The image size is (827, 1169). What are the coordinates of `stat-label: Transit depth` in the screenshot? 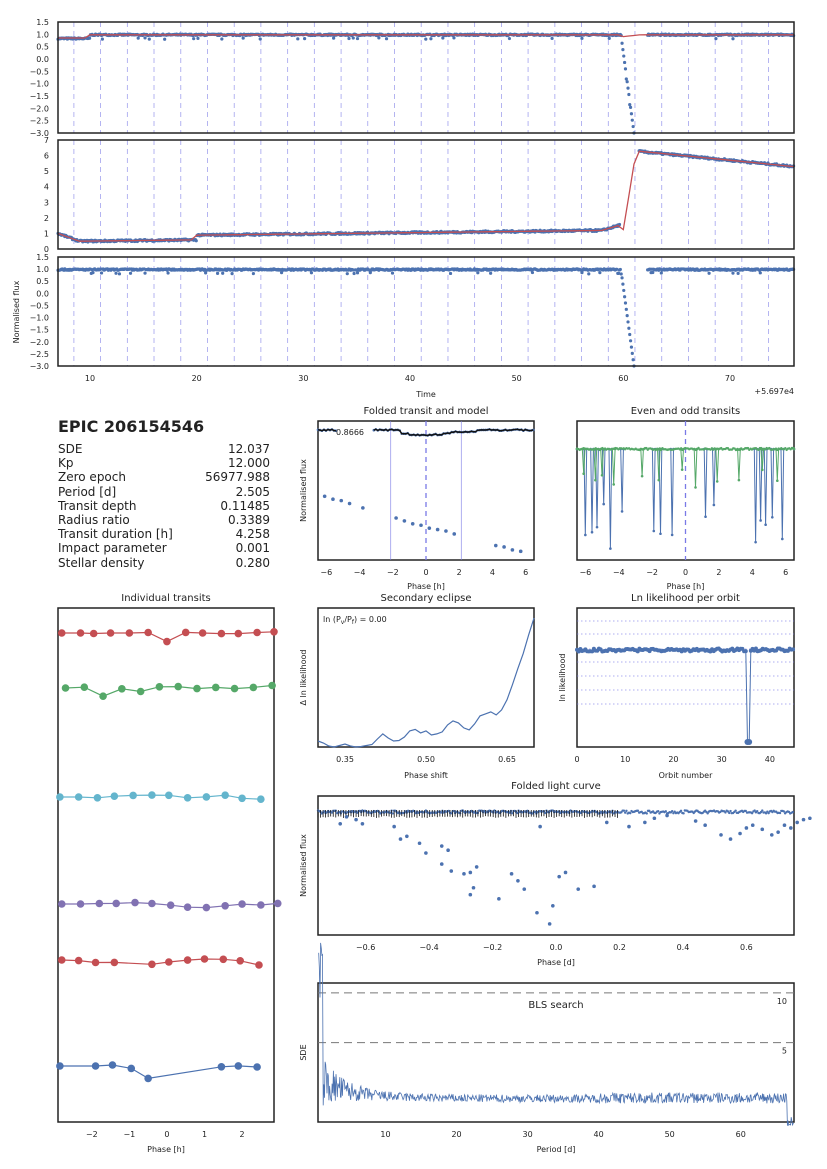 It's located at (97, 505).